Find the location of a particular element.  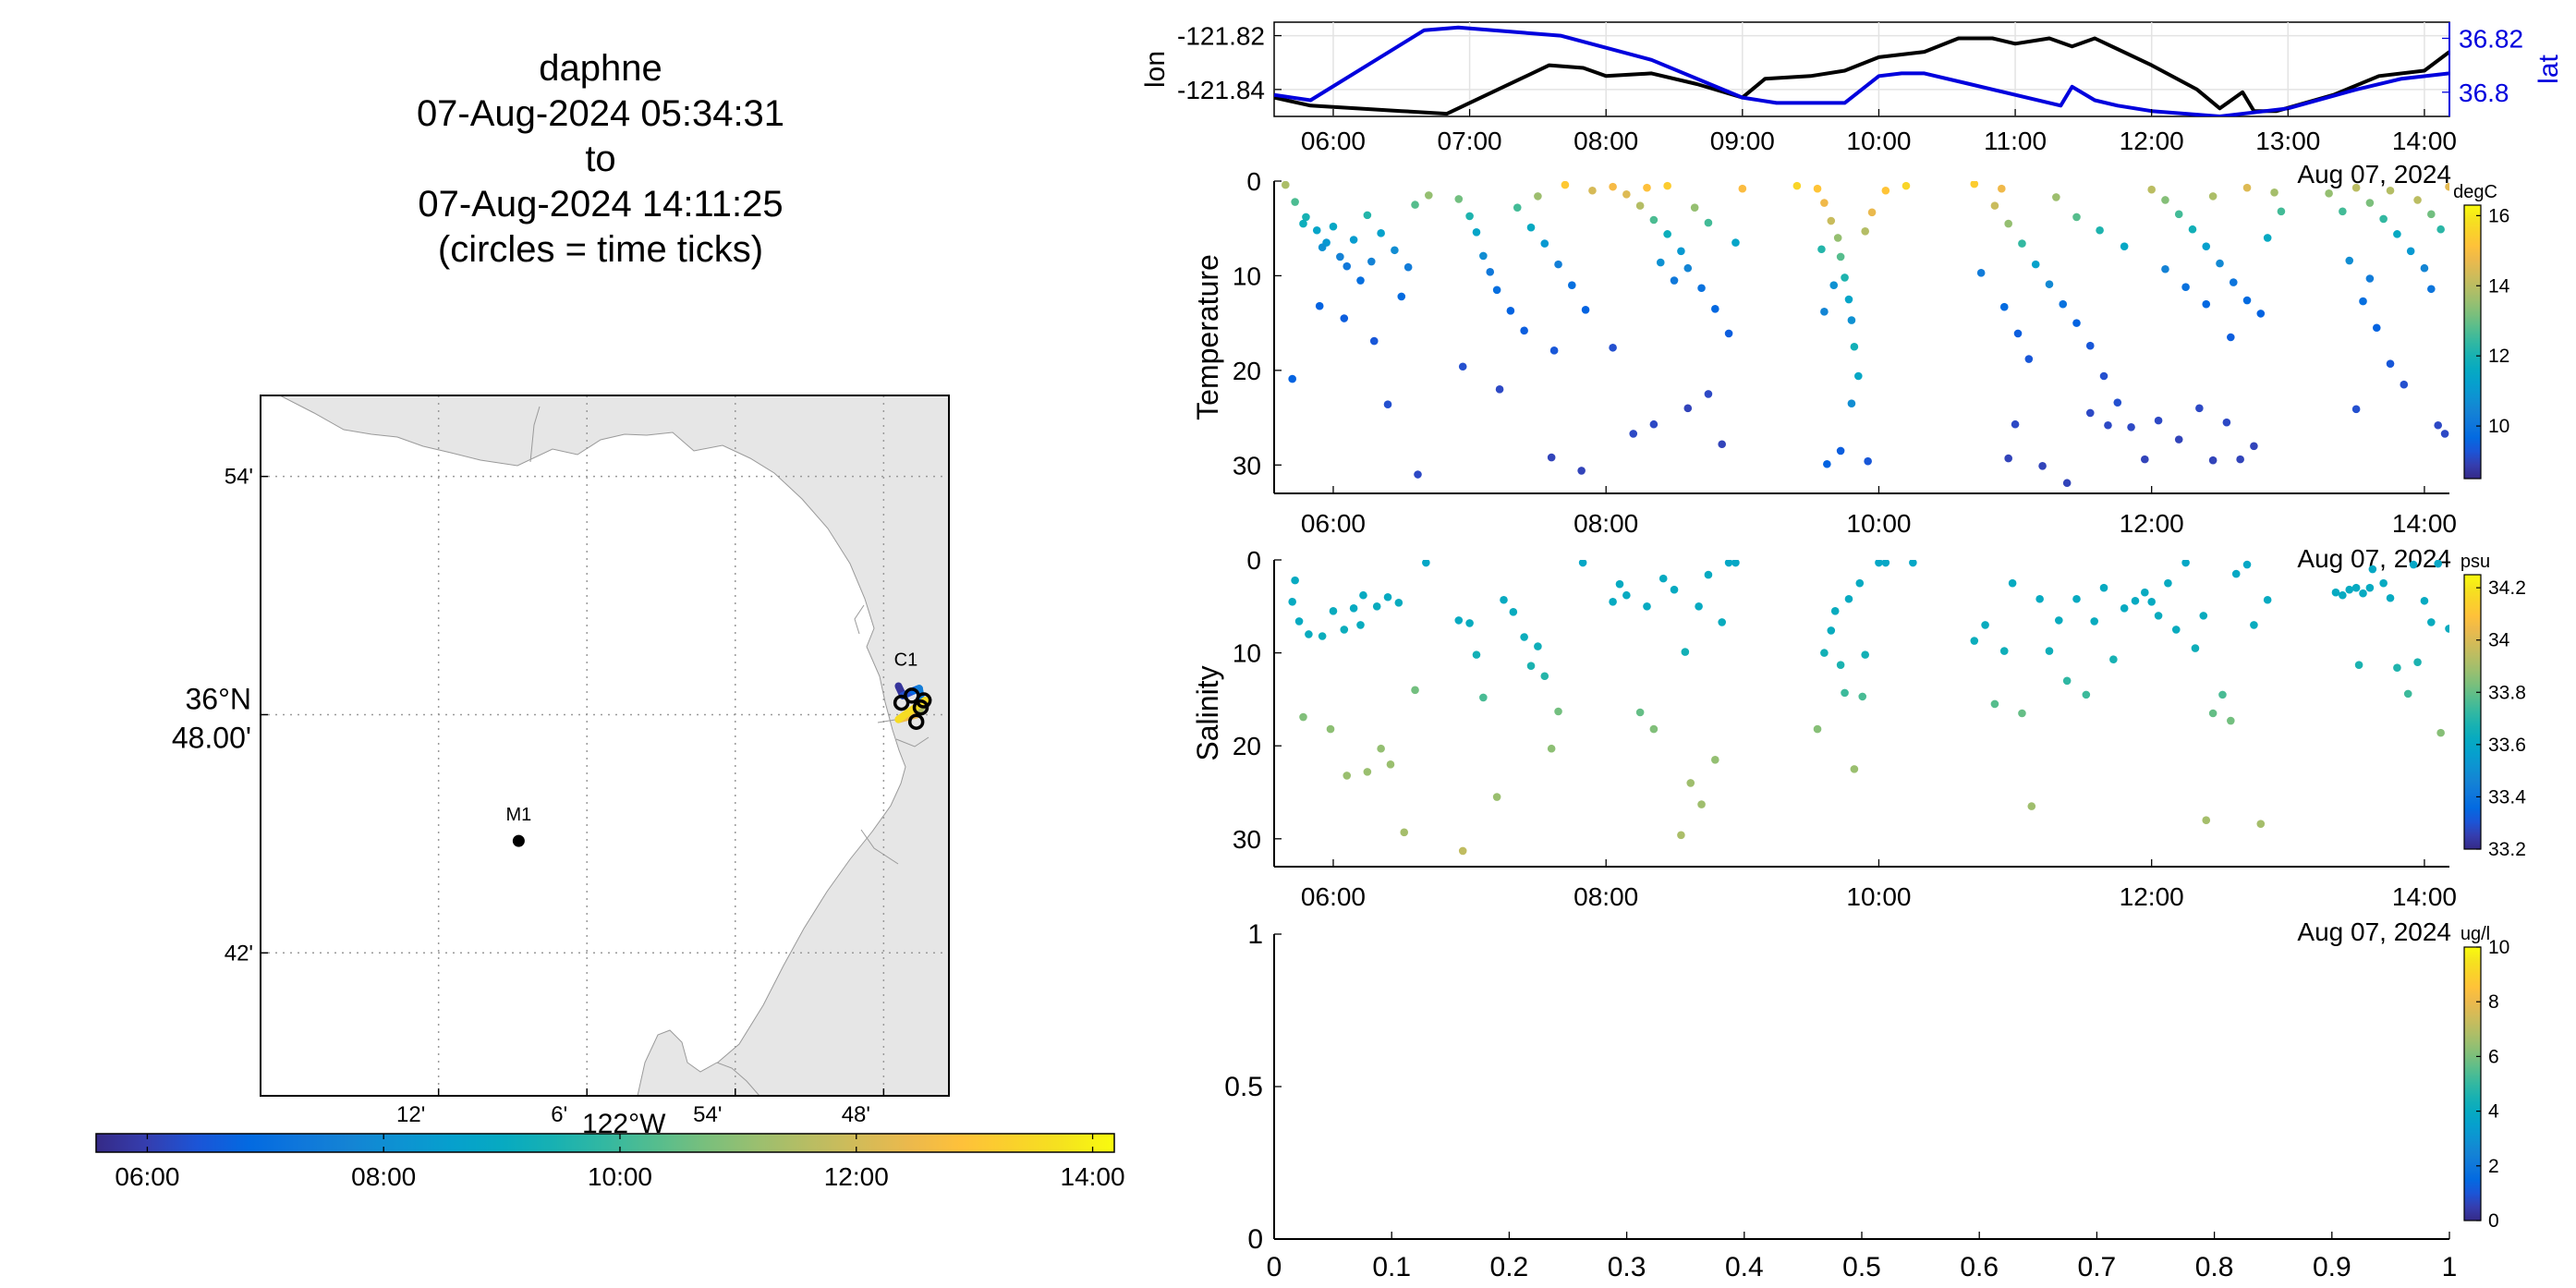

lat-series-line is located at coordinates (1862, 70).